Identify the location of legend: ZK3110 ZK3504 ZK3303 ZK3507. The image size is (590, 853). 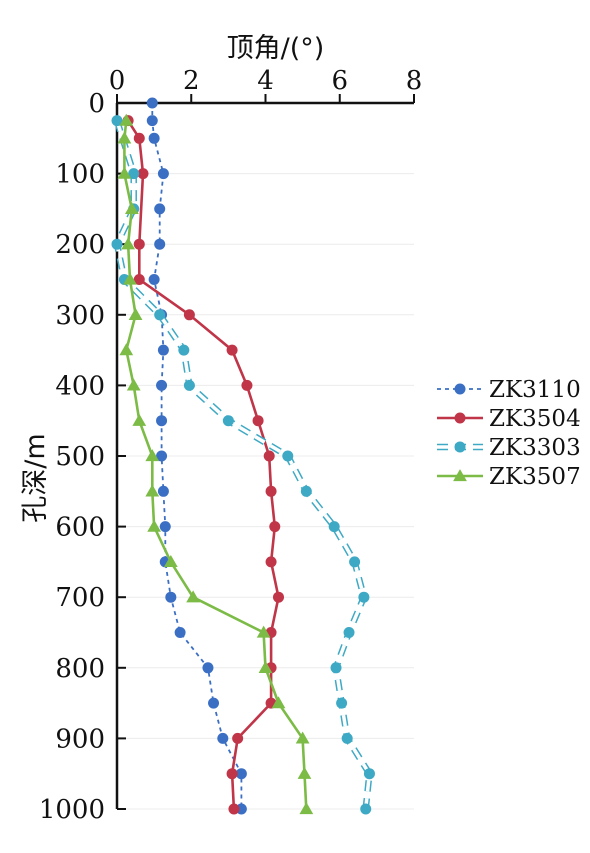
(509, 433).